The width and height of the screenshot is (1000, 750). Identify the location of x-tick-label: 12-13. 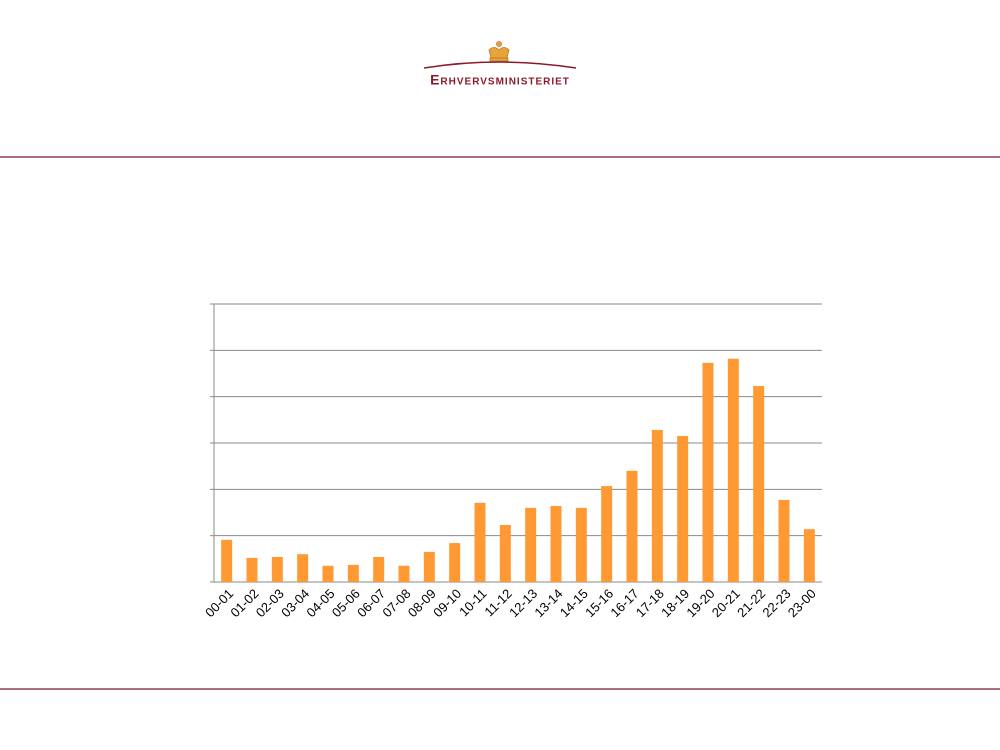
(523, 603).